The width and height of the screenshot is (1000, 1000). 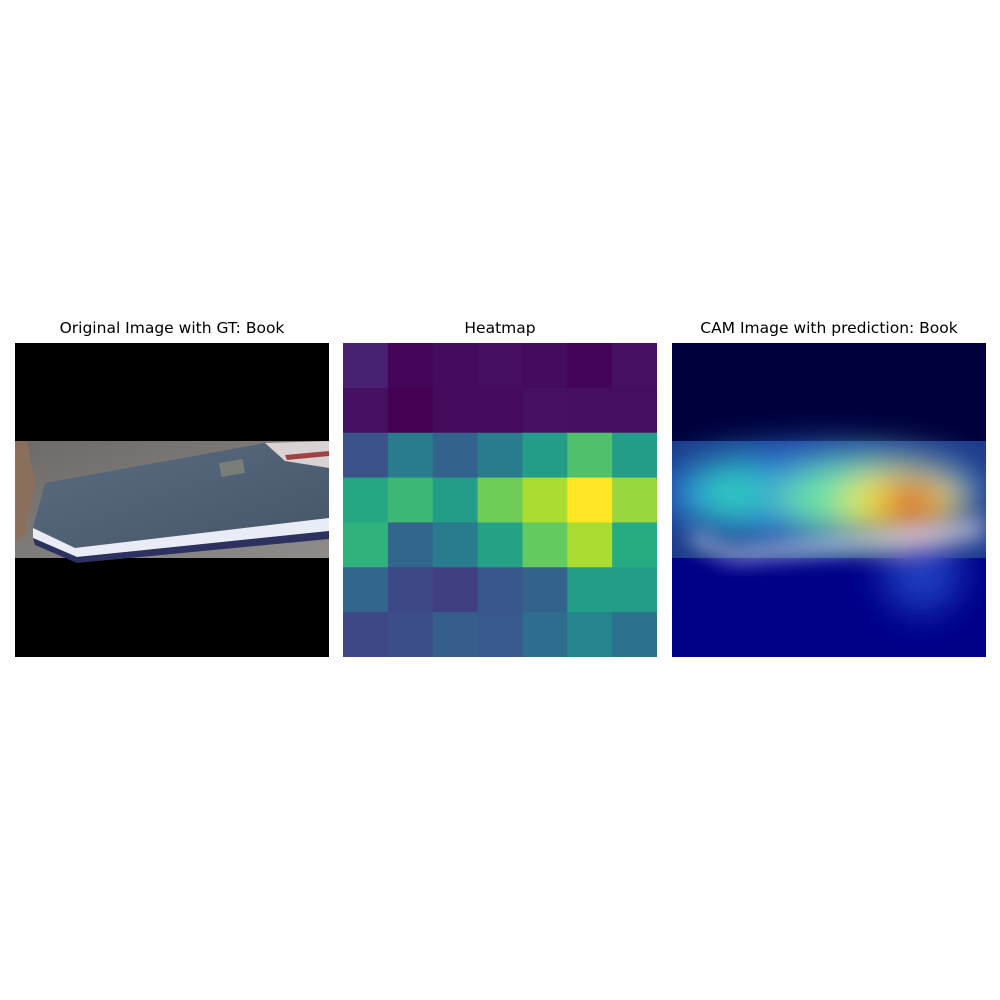 What do you see at coordinates (590, 455) in the screenshot?
I see `heatmap-cell-r2-c5` at bounding box center [590, 455].